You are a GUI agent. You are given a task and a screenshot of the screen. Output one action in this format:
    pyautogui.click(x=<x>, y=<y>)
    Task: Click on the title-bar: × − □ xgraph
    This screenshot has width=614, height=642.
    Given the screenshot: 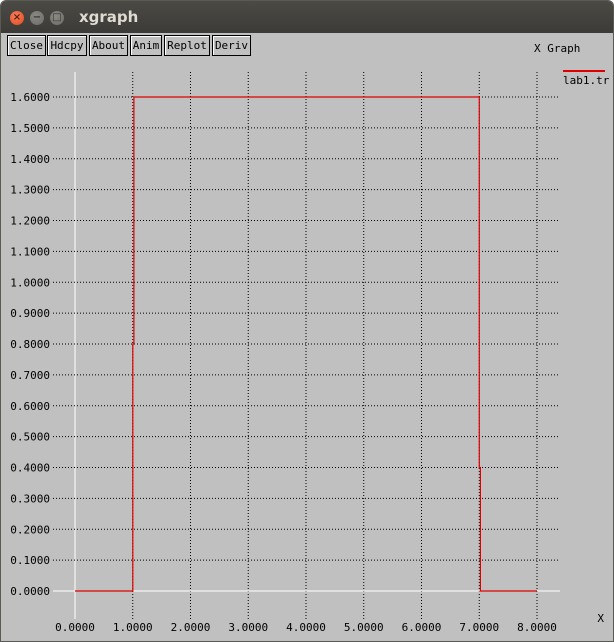 What is the action you would take?
    pyautogui.click(x=307, y=17)
    